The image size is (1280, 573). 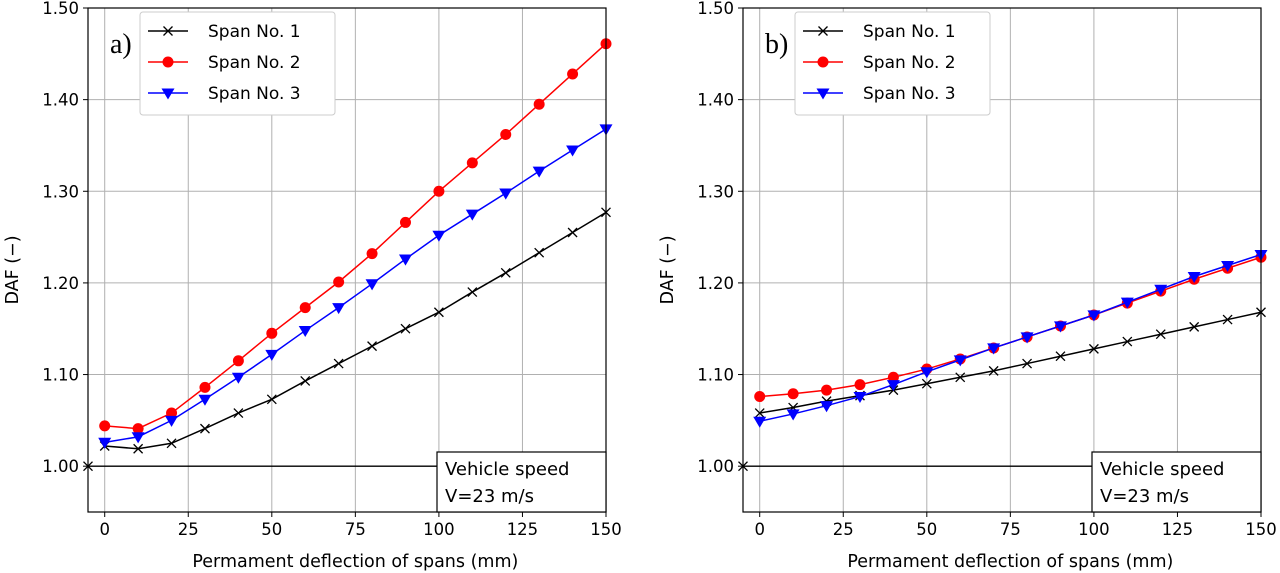 What do you see at coordinates (909, 32) in the screenshot?
I see `legend-label: Span No. 1` at bounding box center [909, 32].